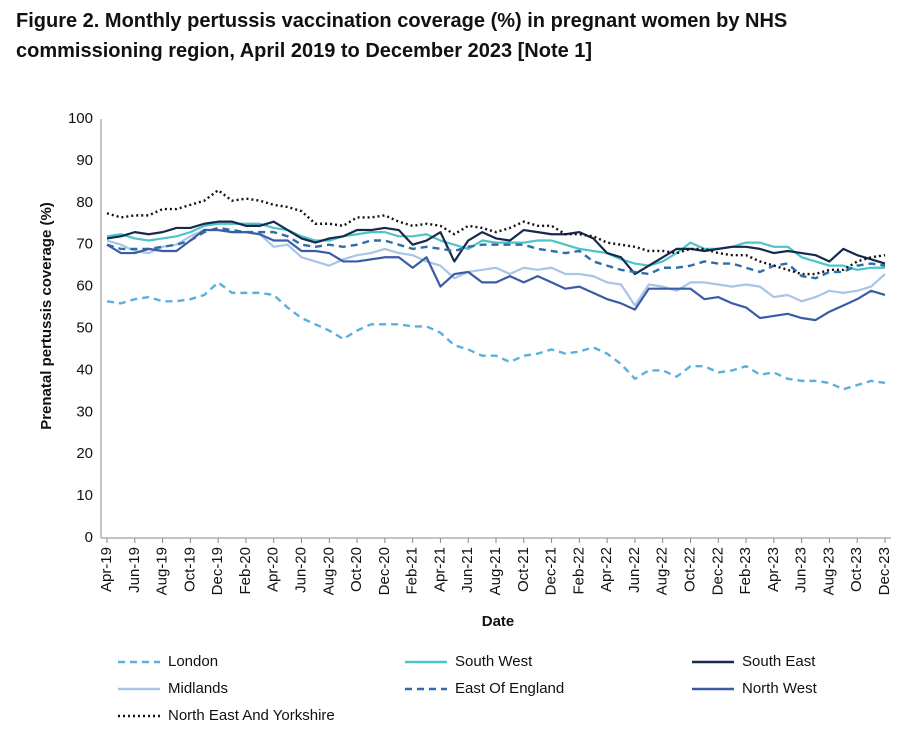 The width and height of the screenshot is (906, 755). I want to click on x-tick-label: Aug-23, so click(828, 571).